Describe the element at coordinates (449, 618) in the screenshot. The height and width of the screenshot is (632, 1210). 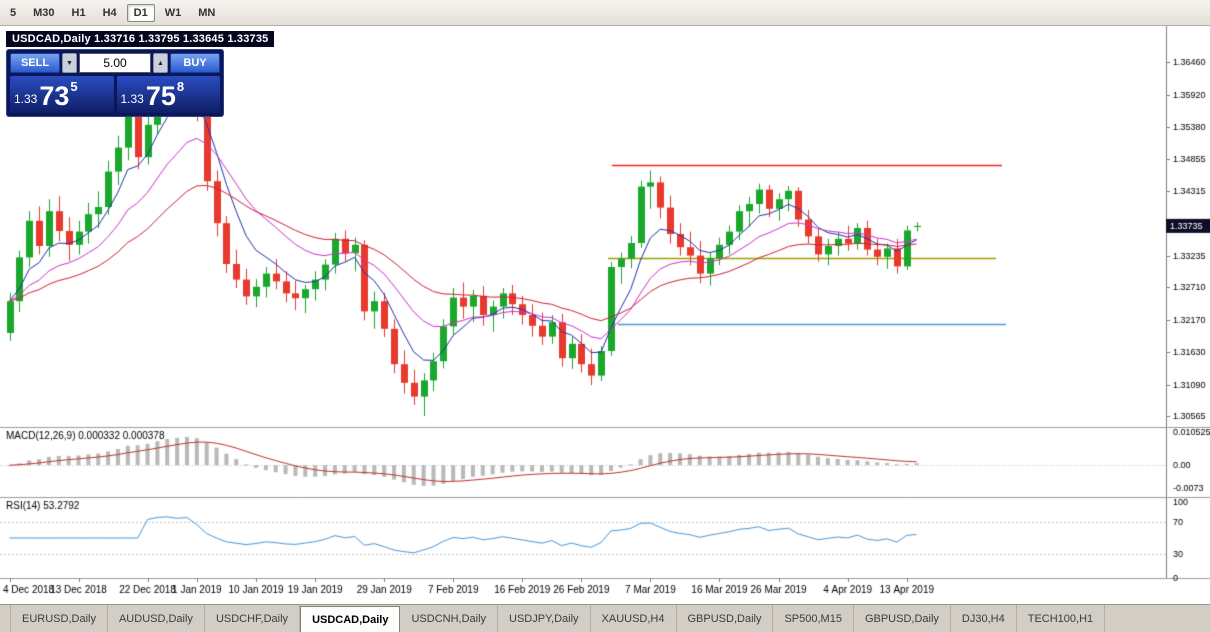
I see `chart-tab-usdcnh-daily: USDCNH,Daily` at that location.